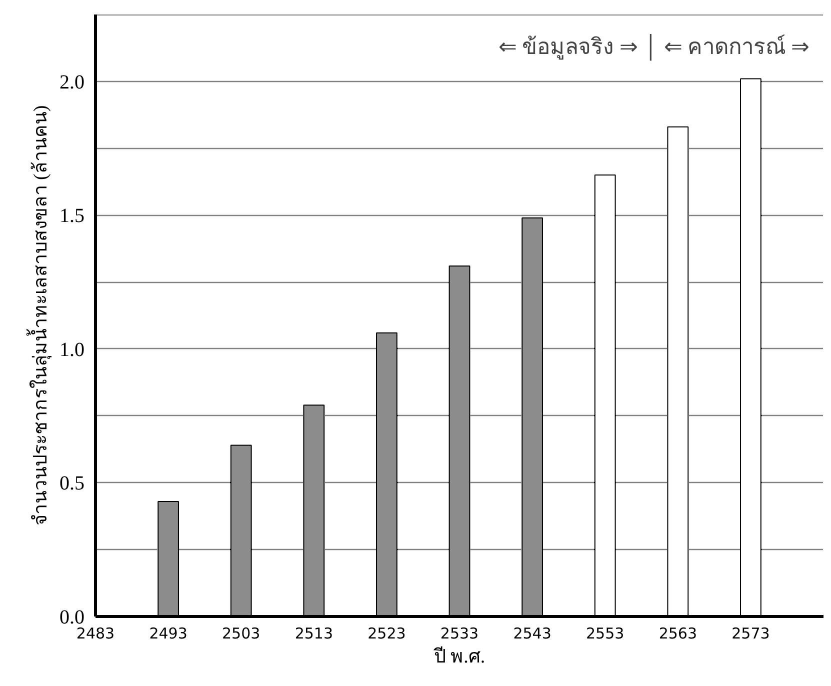  What do you see at coordinates (313, 633) in the screenshot?
I see `x-tick-label: 2513` at bounding box center [313, 633].